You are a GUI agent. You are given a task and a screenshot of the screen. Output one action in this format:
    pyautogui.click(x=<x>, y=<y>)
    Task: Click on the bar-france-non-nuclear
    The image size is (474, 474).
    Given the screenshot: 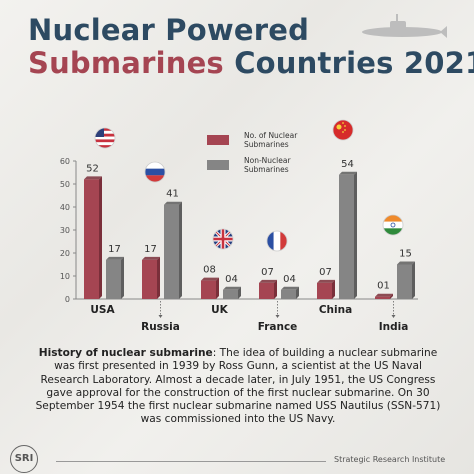 What is the action you would take?
    pyautogui.click(x=288, y=294)
    